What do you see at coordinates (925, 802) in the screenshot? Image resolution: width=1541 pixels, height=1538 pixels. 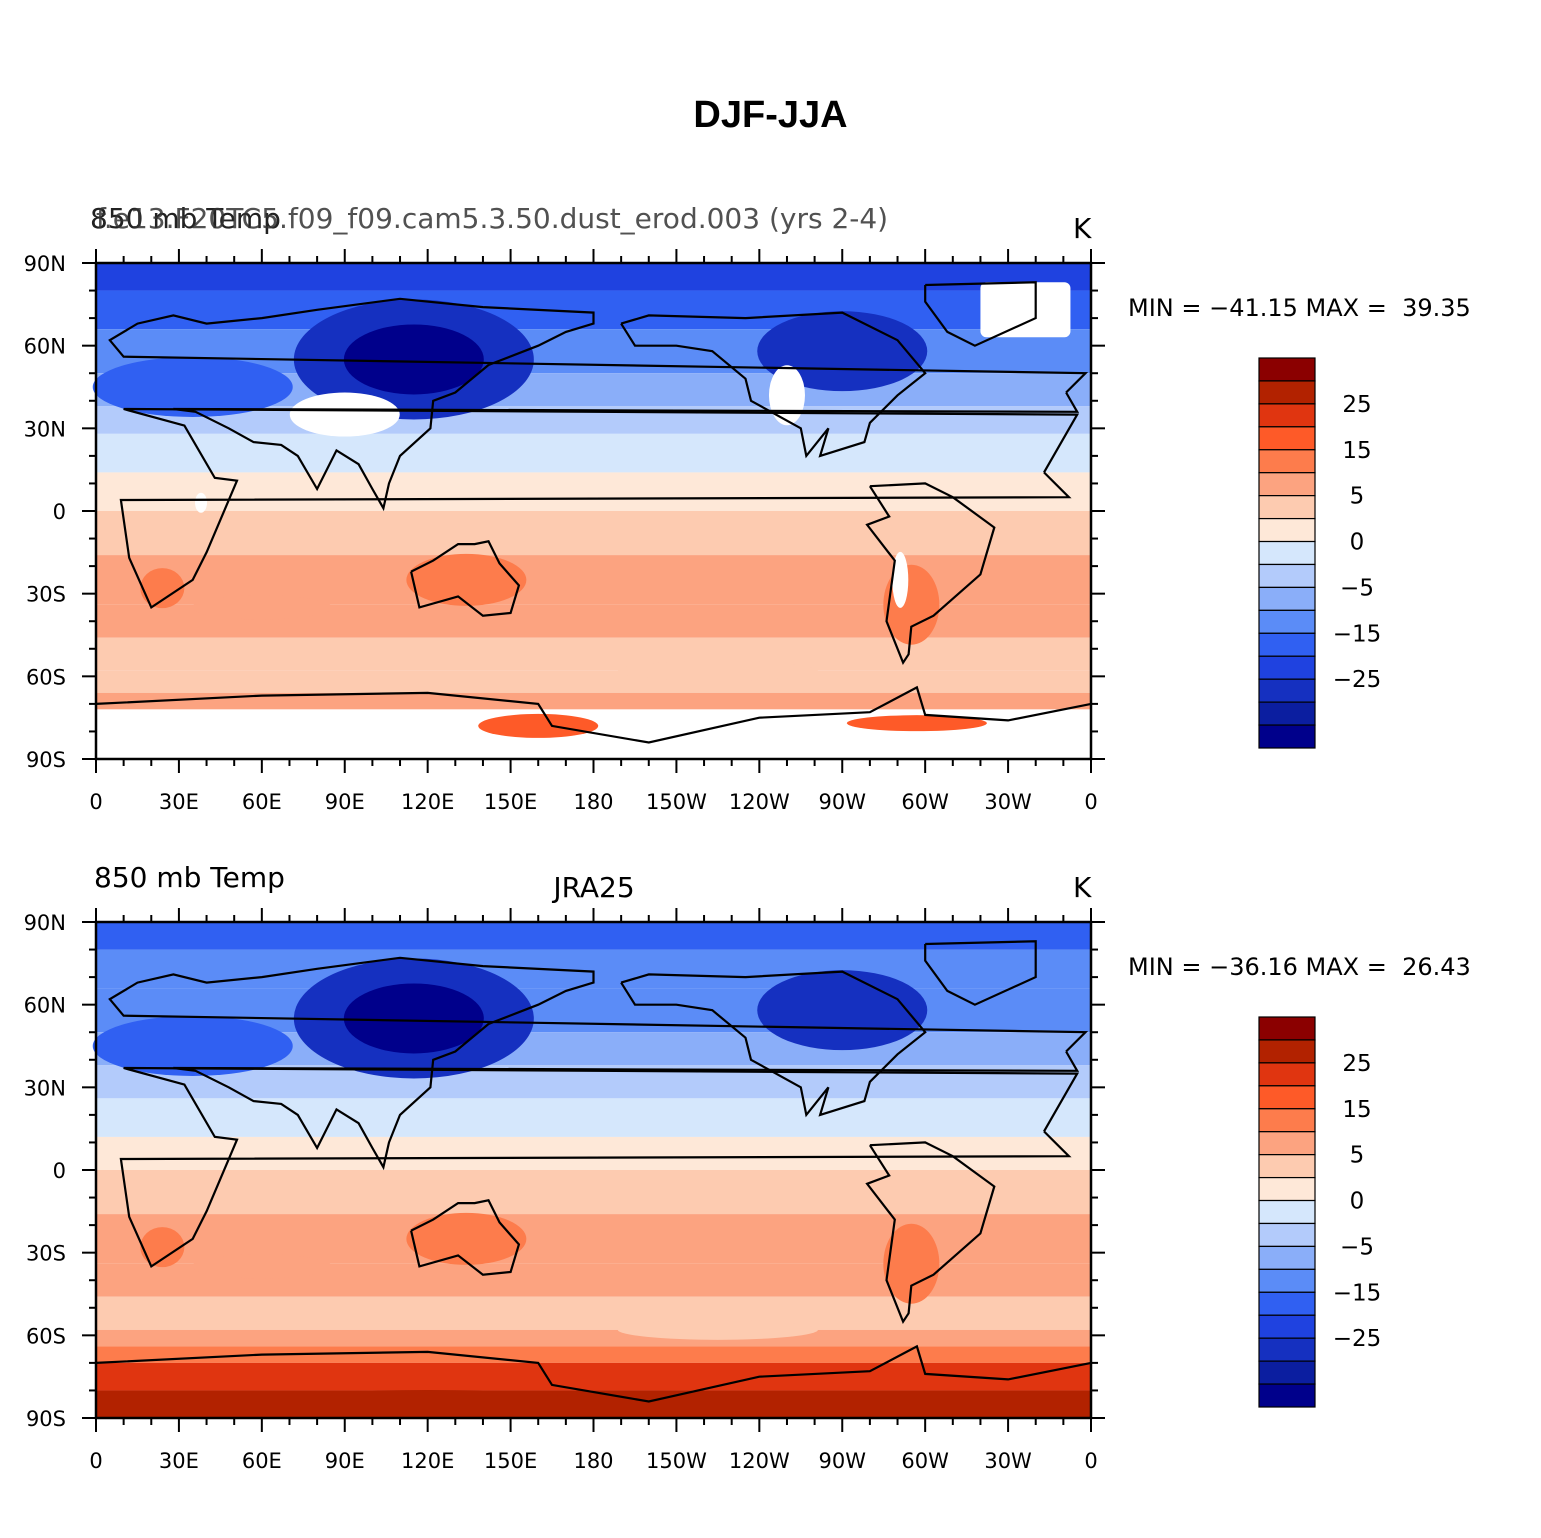 I see `lon-tick-label: 60W` at bounding box center [925, 802].